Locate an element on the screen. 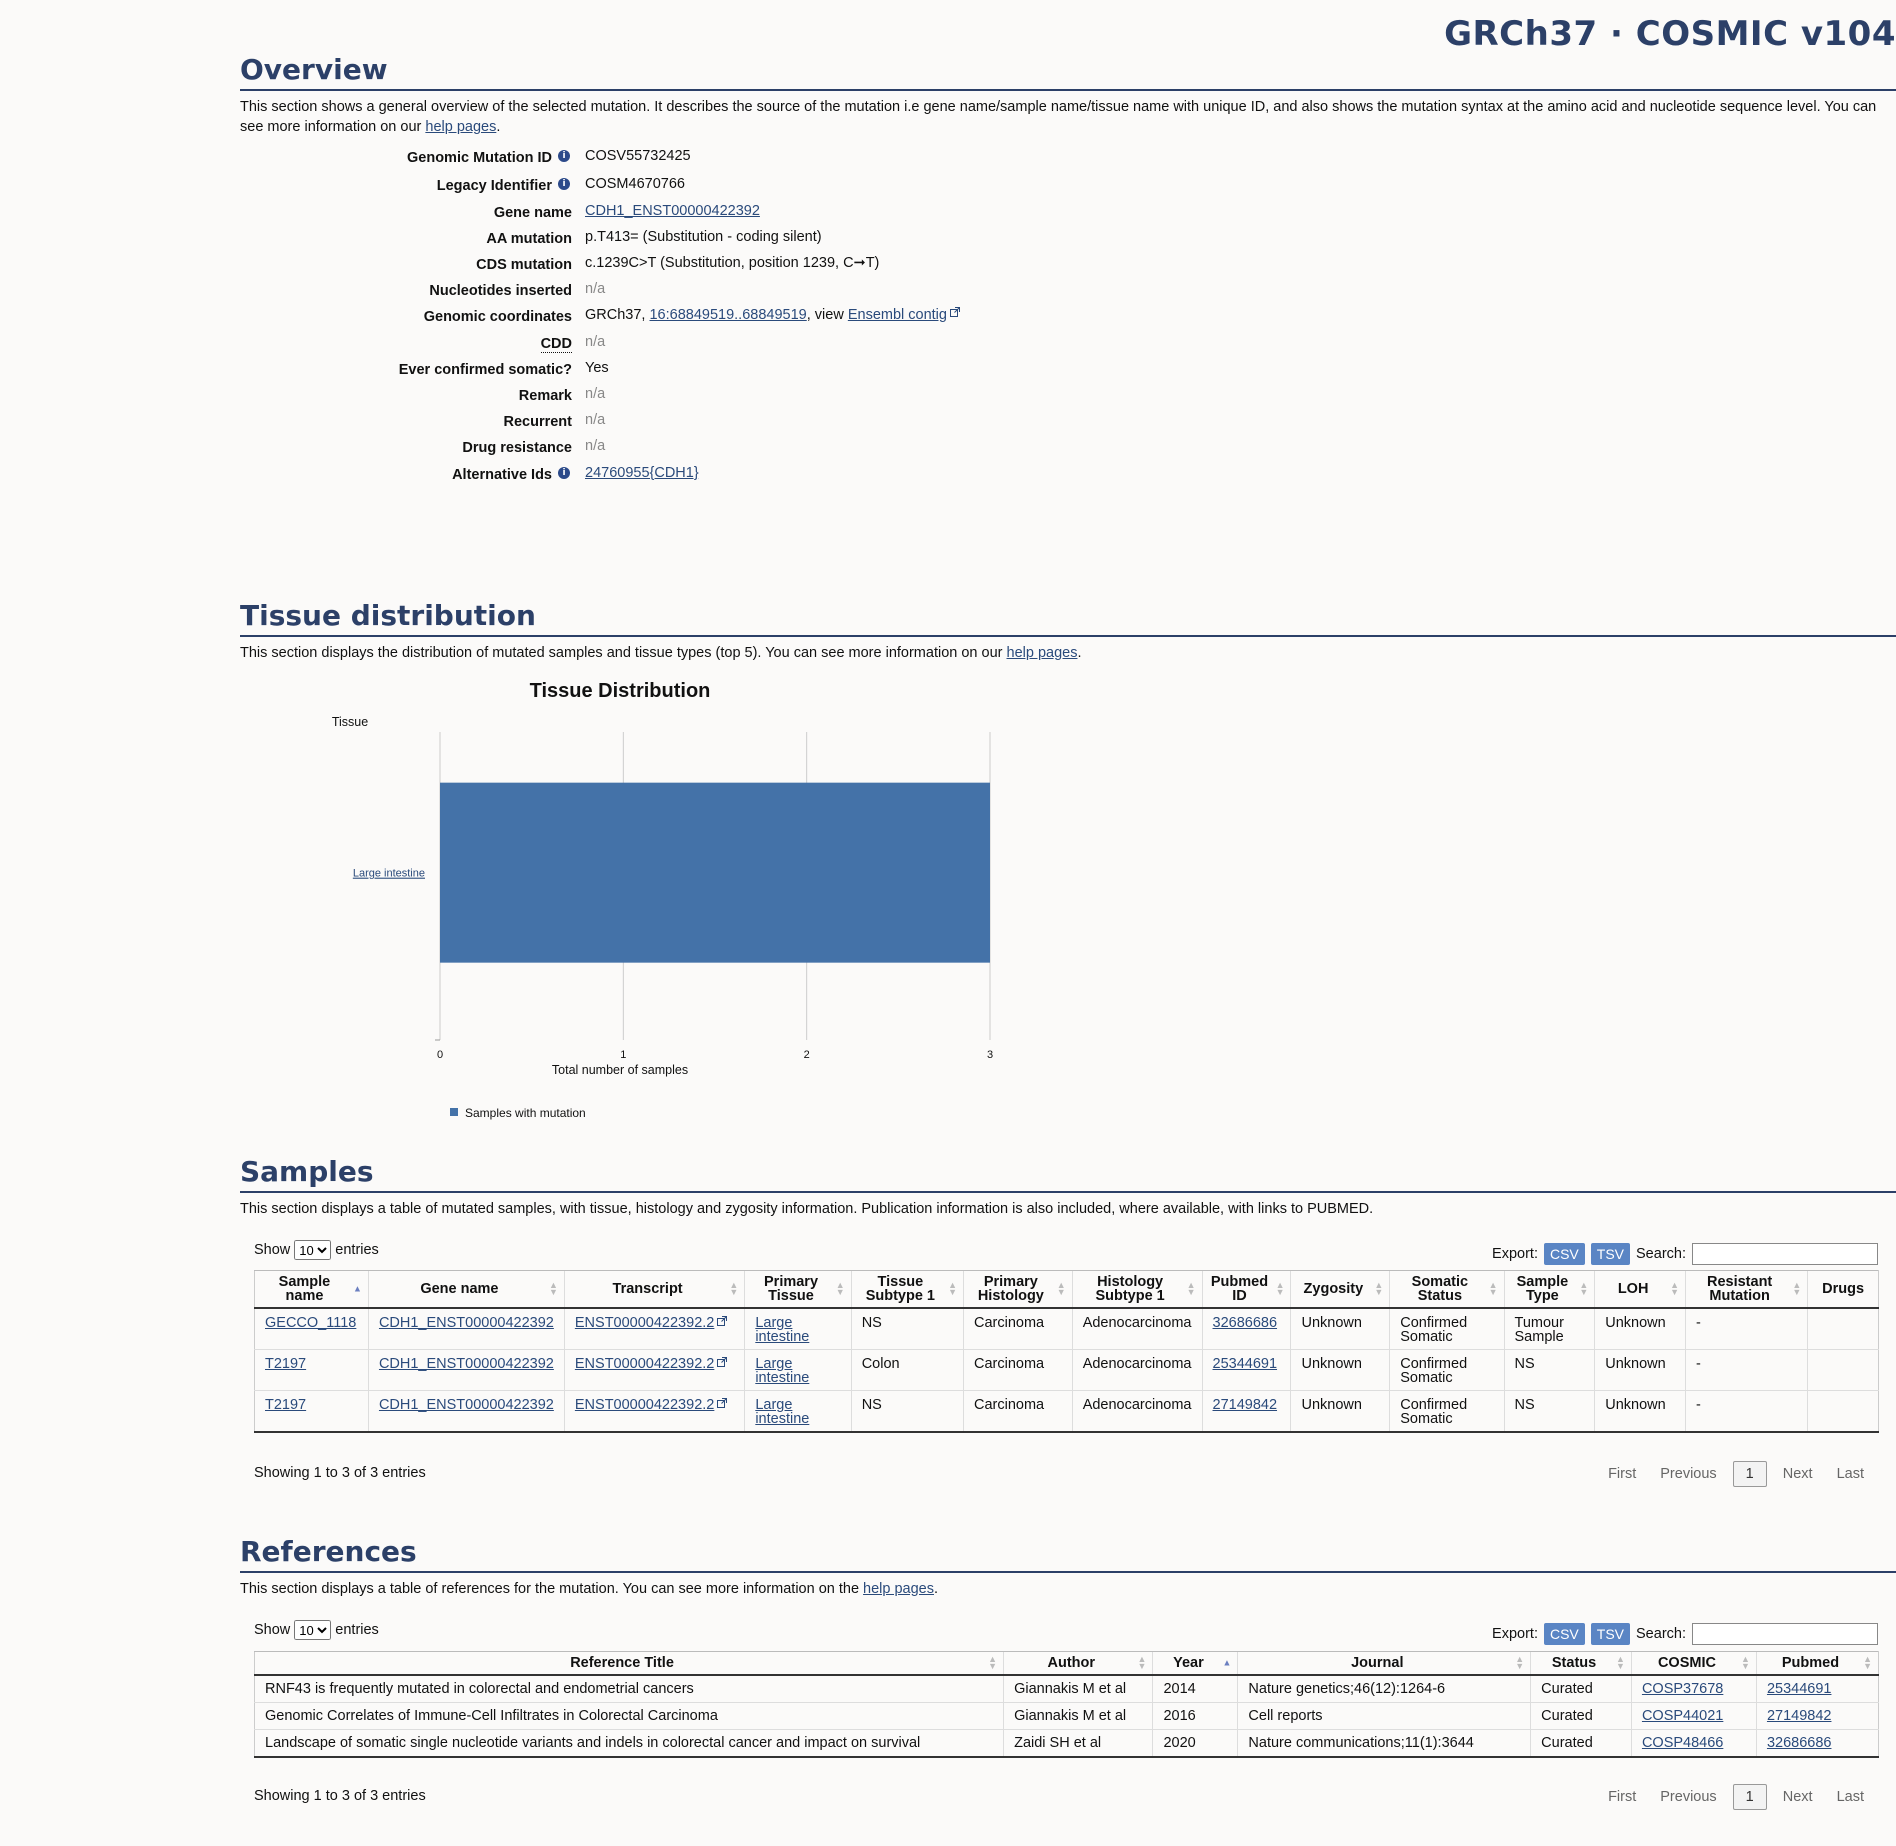 The height and width of the screenshot is (1846, 1896). references-column-cosmic: COSMIC ▲ ▼ is located at coordinates (1693, 1663).